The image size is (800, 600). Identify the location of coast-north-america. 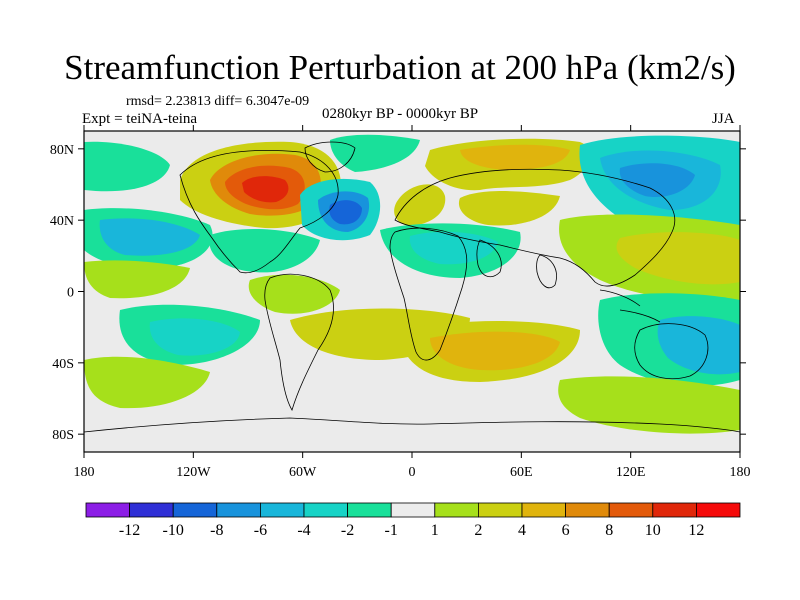
(259, 211).